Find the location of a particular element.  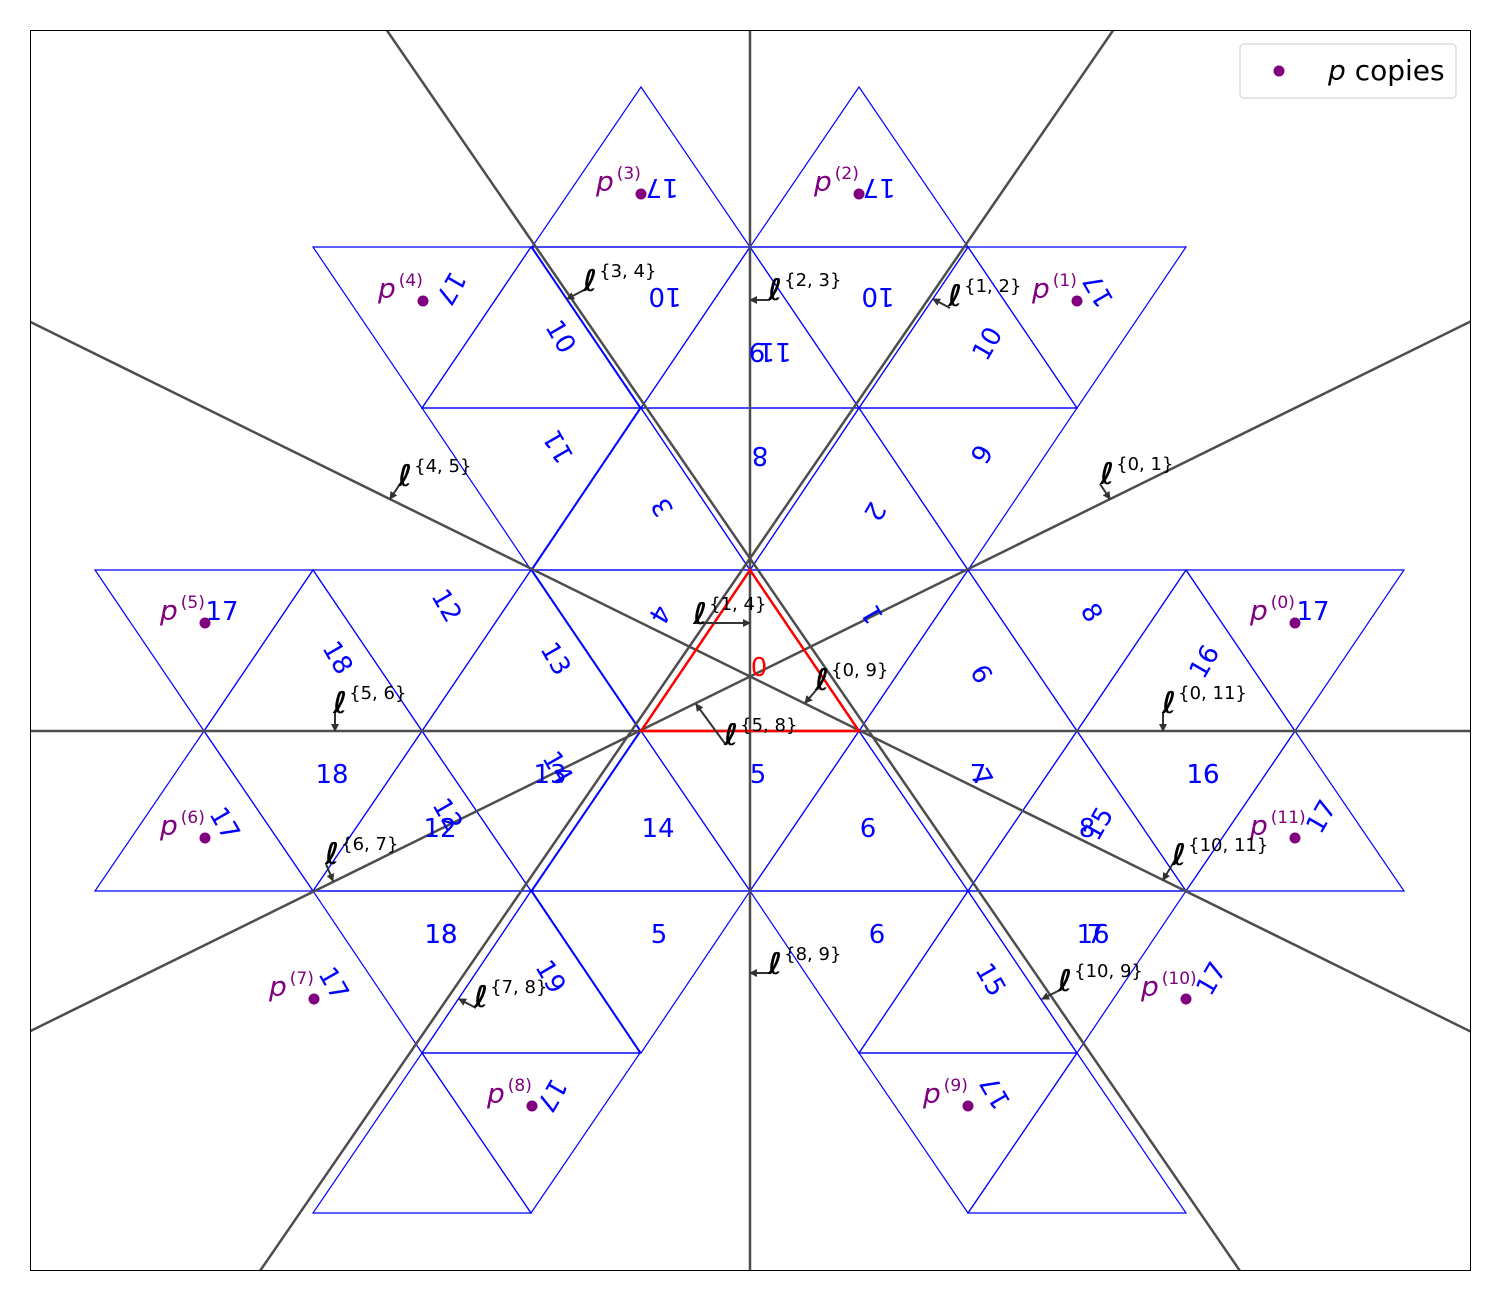

mirror-line-label: ℓ {10, 11} is located at coordinates (1219, 854).